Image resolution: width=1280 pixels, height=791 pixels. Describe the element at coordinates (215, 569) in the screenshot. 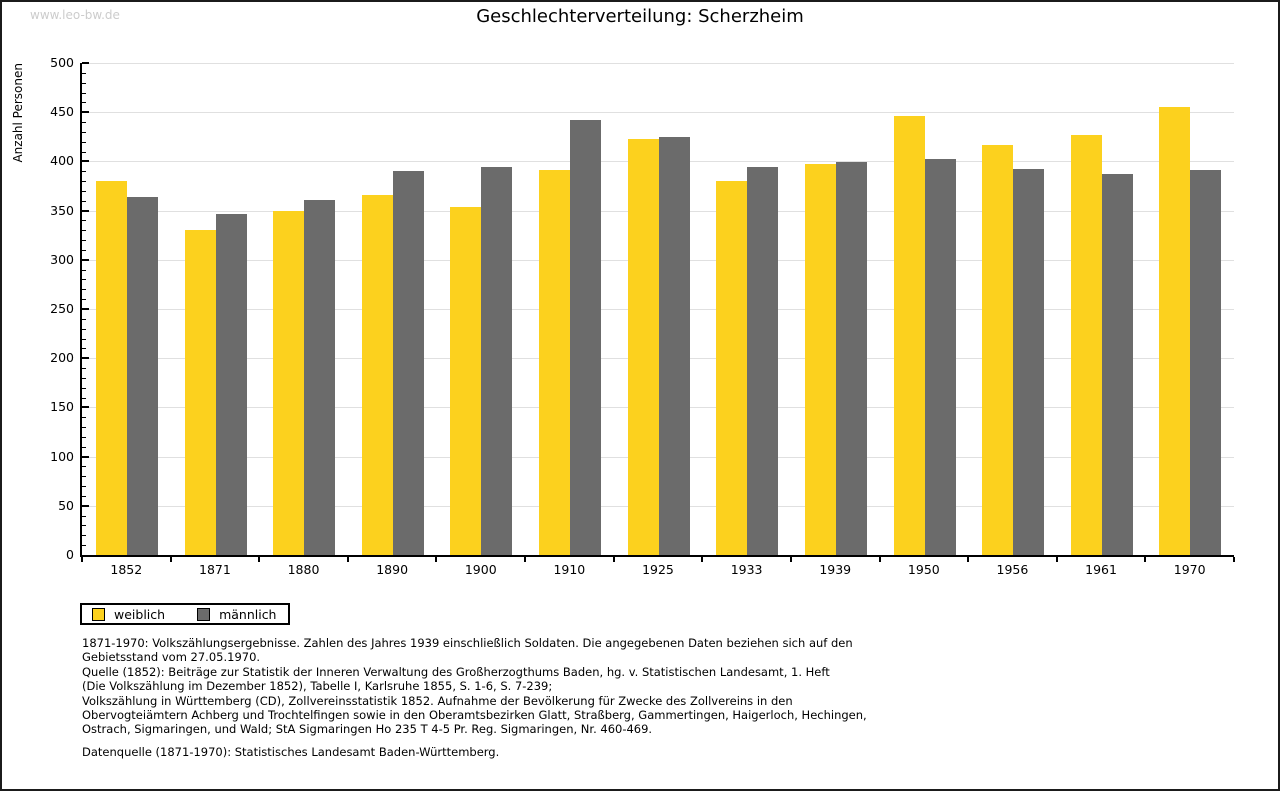

I see `x-label-1871: 1871` at that location.